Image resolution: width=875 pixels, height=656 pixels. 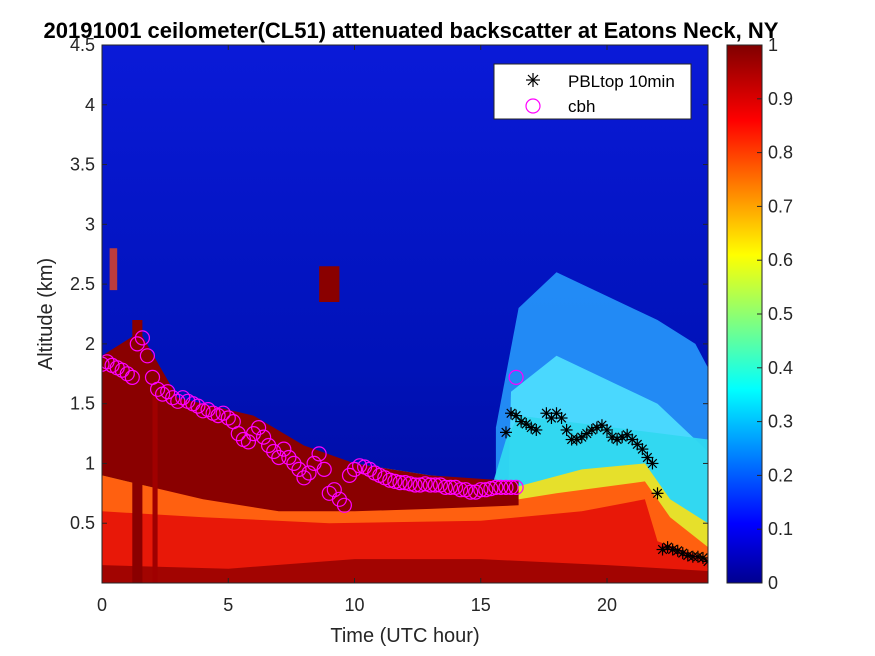 What do you see at coordinates (592, 91) in the screenshot?
I see `legend: PBLtop 10min cbh` at bounding box center [592, 91].